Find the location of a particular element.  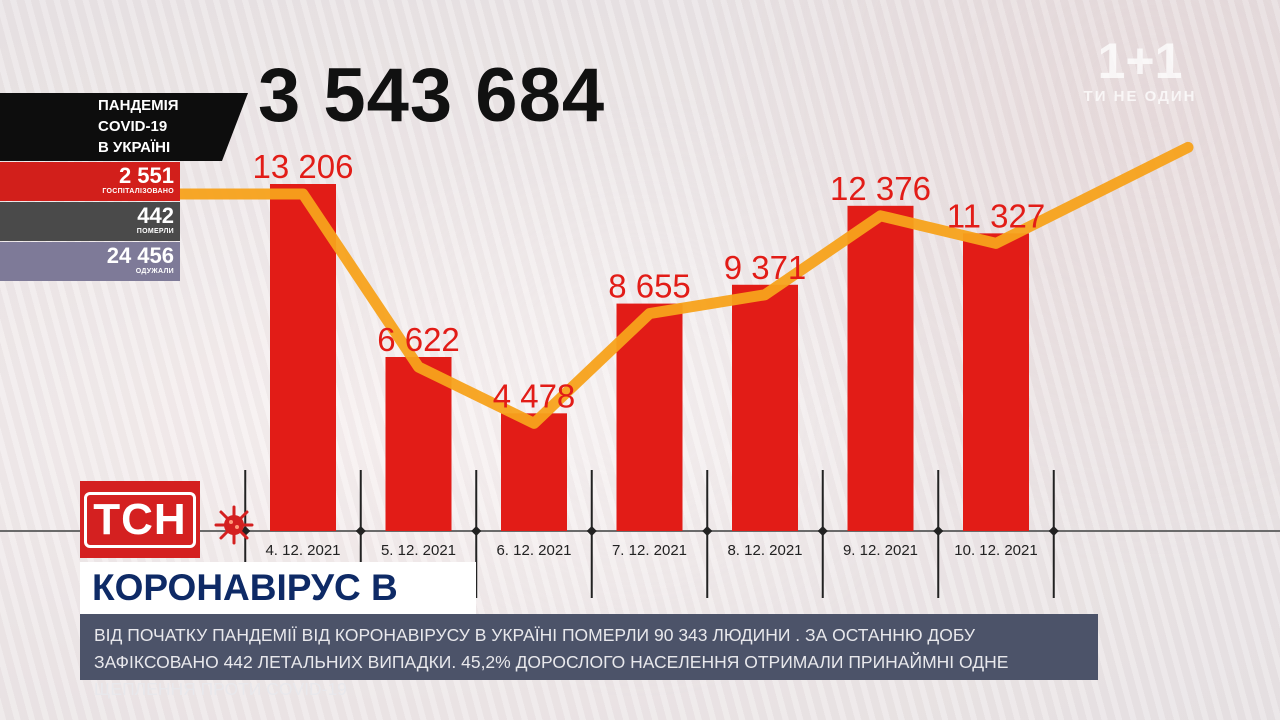

x-tick-label: 7. 12. 2021 is located at coordinates (649, 550).